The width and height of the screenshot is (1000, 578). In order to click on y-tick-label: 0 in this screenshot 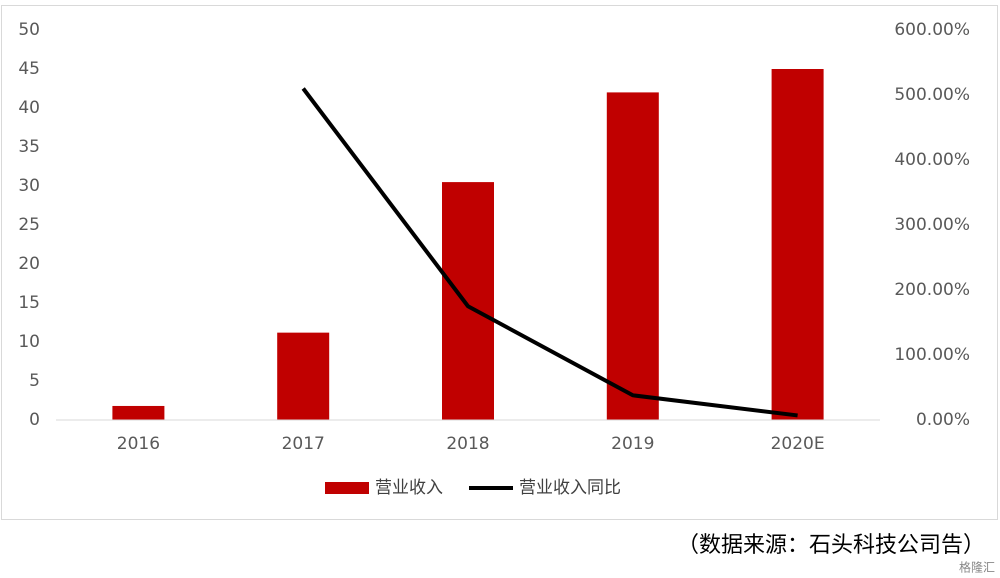, I will do `click(34, 420)`.